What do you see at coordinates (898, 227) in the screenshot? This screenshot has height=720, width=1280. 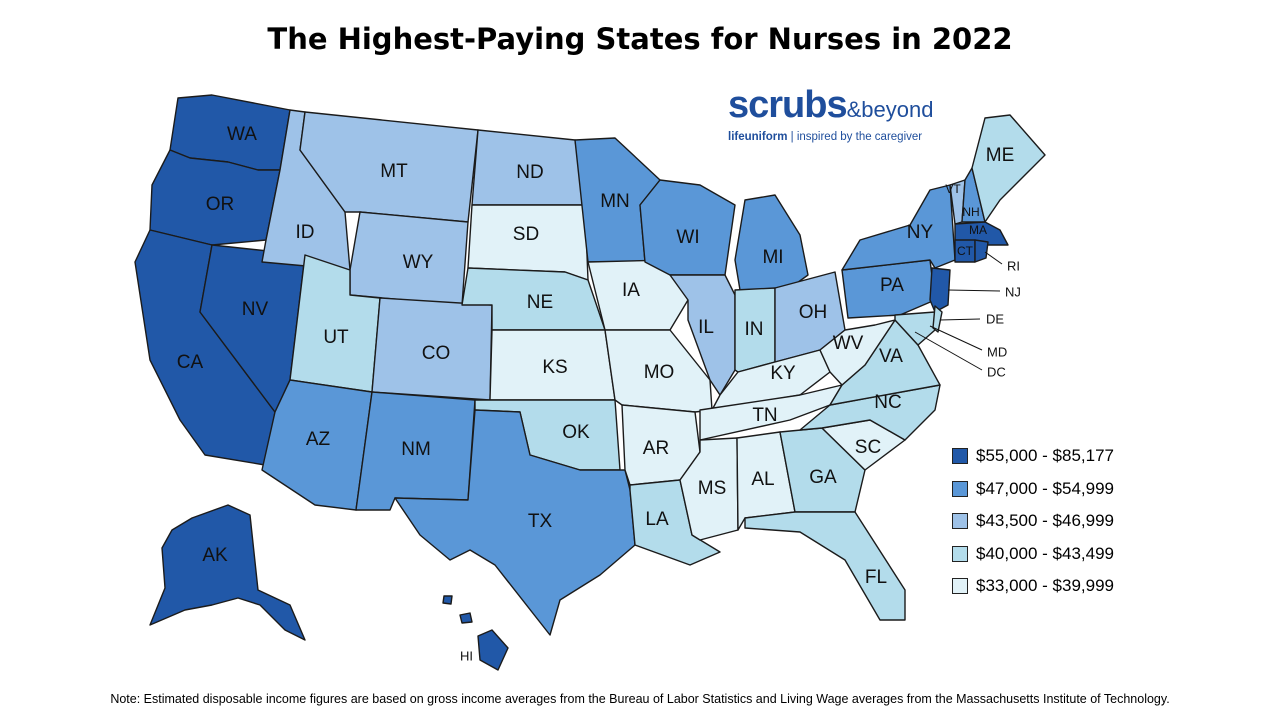 I see `state-NY` at bounding box center [898, 227].